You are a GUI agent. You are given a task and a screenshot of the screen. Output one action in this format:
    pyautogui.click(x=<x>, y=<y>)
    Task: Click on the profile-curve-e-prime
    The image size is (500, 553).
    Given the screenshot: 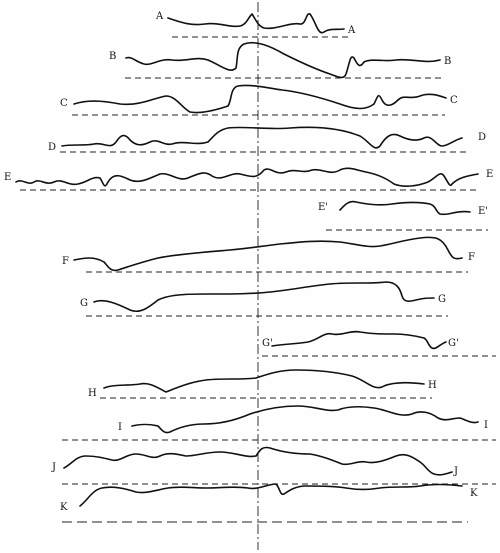 What is the action you would take?
    pyautogui.click(x=405, y=208)
    